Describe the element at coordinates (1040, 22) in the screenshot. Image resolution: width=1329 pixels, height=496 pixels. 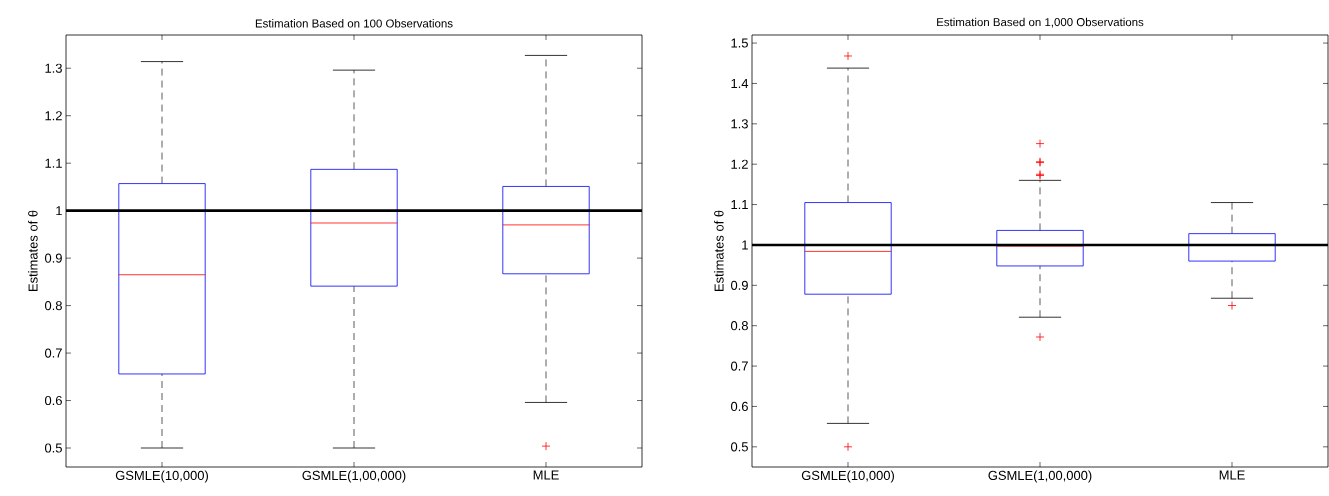
I see `chart-title: Estimation Based on 1,000 Observations` at that location.